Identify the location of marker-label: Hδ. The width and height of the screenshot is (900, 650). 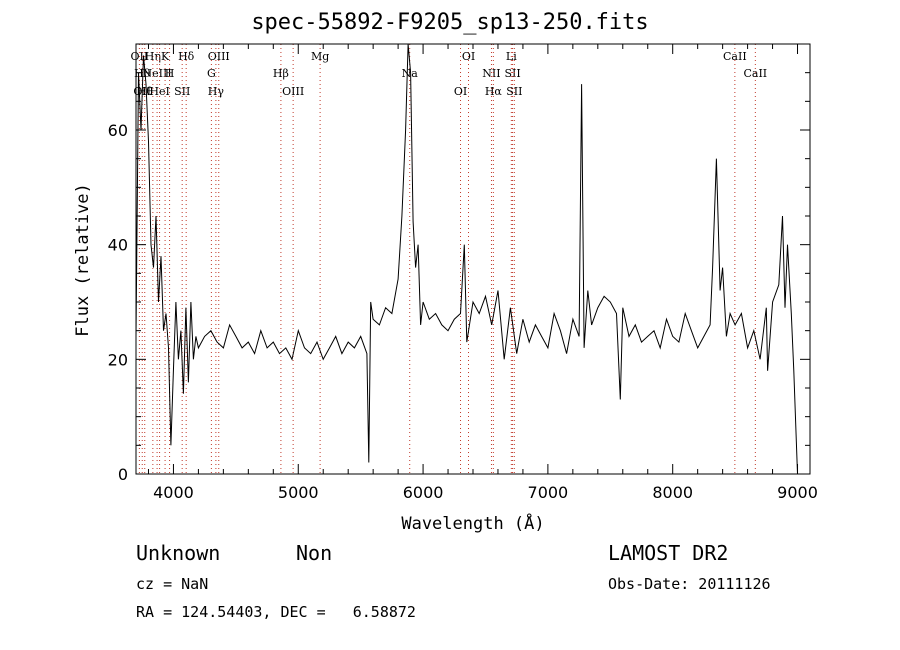
(186, 56).